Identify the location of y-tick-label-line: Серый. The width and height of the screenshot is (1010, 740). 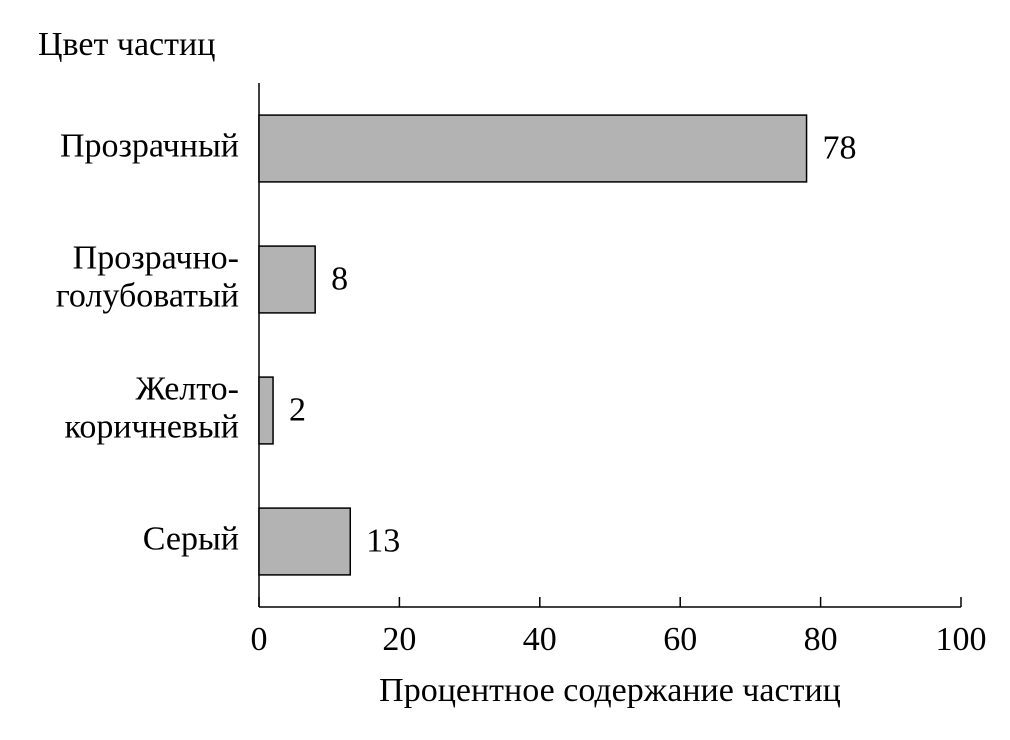
(191, 538).